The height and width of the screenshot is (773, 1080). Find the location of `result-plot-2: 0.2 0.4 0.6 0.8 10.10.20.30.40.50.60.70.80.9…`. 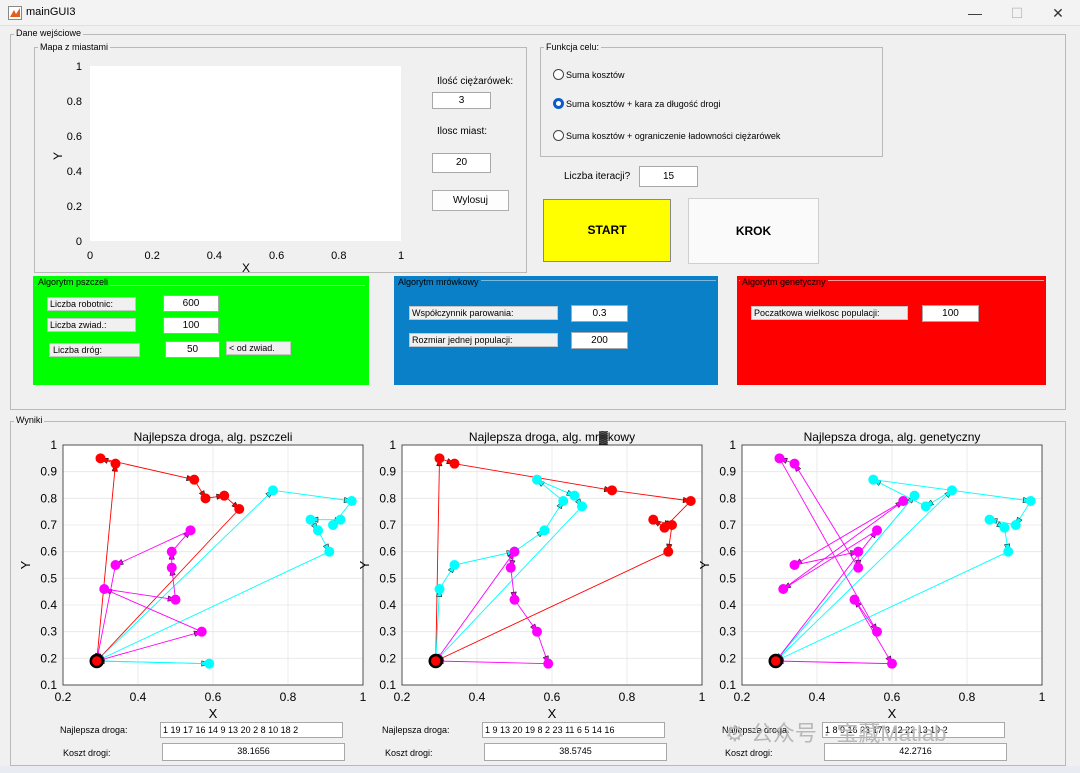

result-plot-2: 0.2 0.4 0.6 0.8 10.10.20.30.40.50.60.70.80.9… is located at coordinates (531, 575).